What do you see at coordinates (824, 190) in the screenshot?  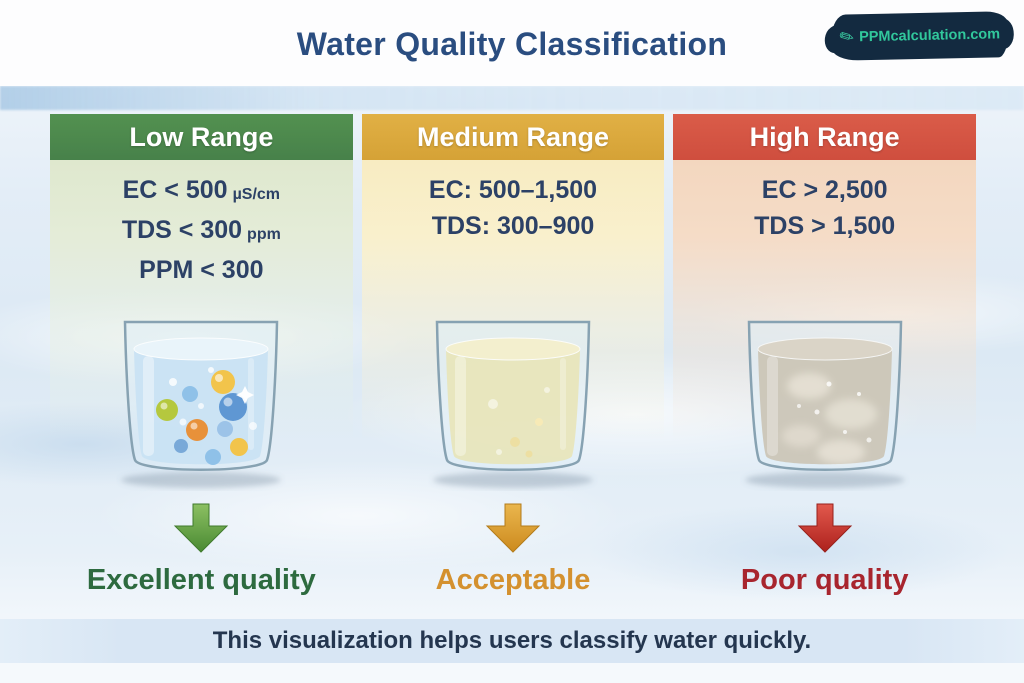 I see `metric-ec: EC > 2,500` at bounding box center [824, 190].